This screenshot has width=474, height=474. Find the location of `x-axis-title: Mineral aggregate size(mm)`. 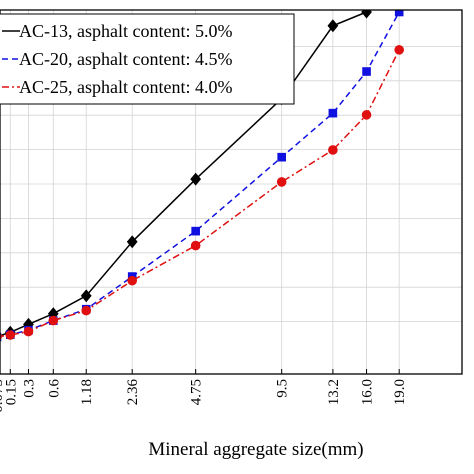

x-axis-title: Mineral aggregate size(mm) is located at coordinates (255, 449).